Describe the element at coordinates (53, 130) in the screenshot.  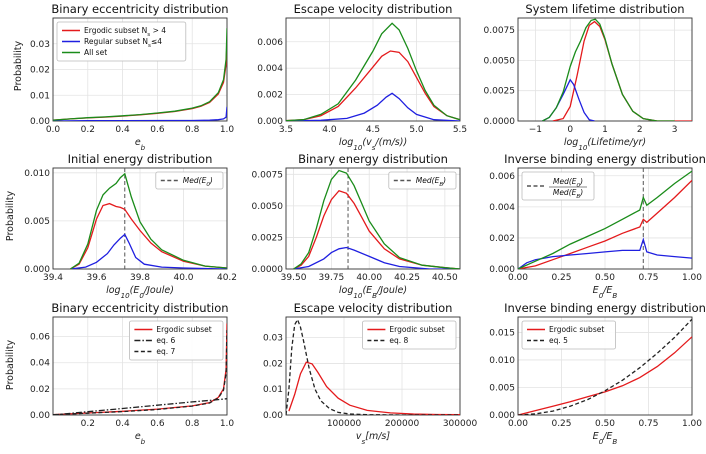
I see `x-tick-label: 0.0` at that location.